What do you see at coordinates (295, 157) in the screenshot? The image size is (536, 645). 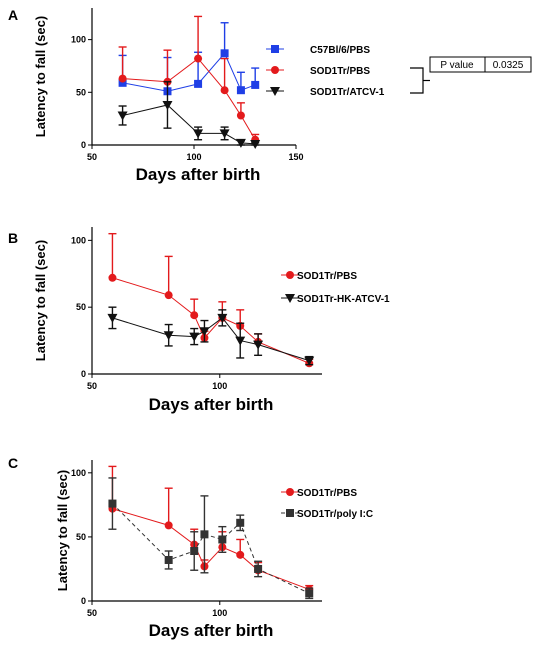 I see `x-tick-label: 150` at bounding box center [295, 157].